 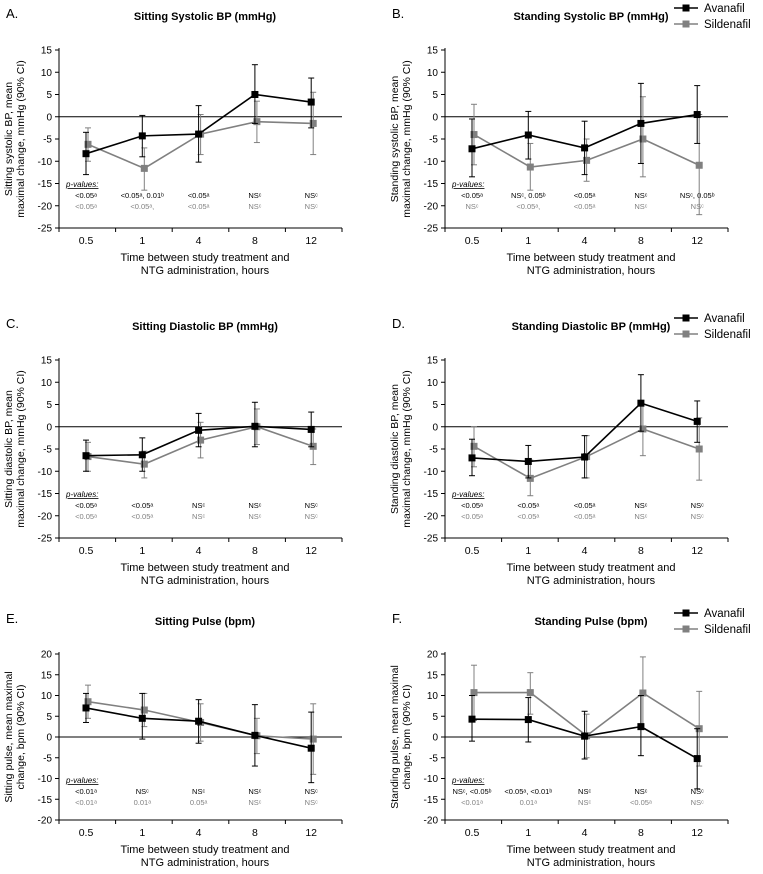 What do you see at coordinates (398, 323) in the screenshot?
I see `panel-letter: D.` at bounding box center [398, 323].